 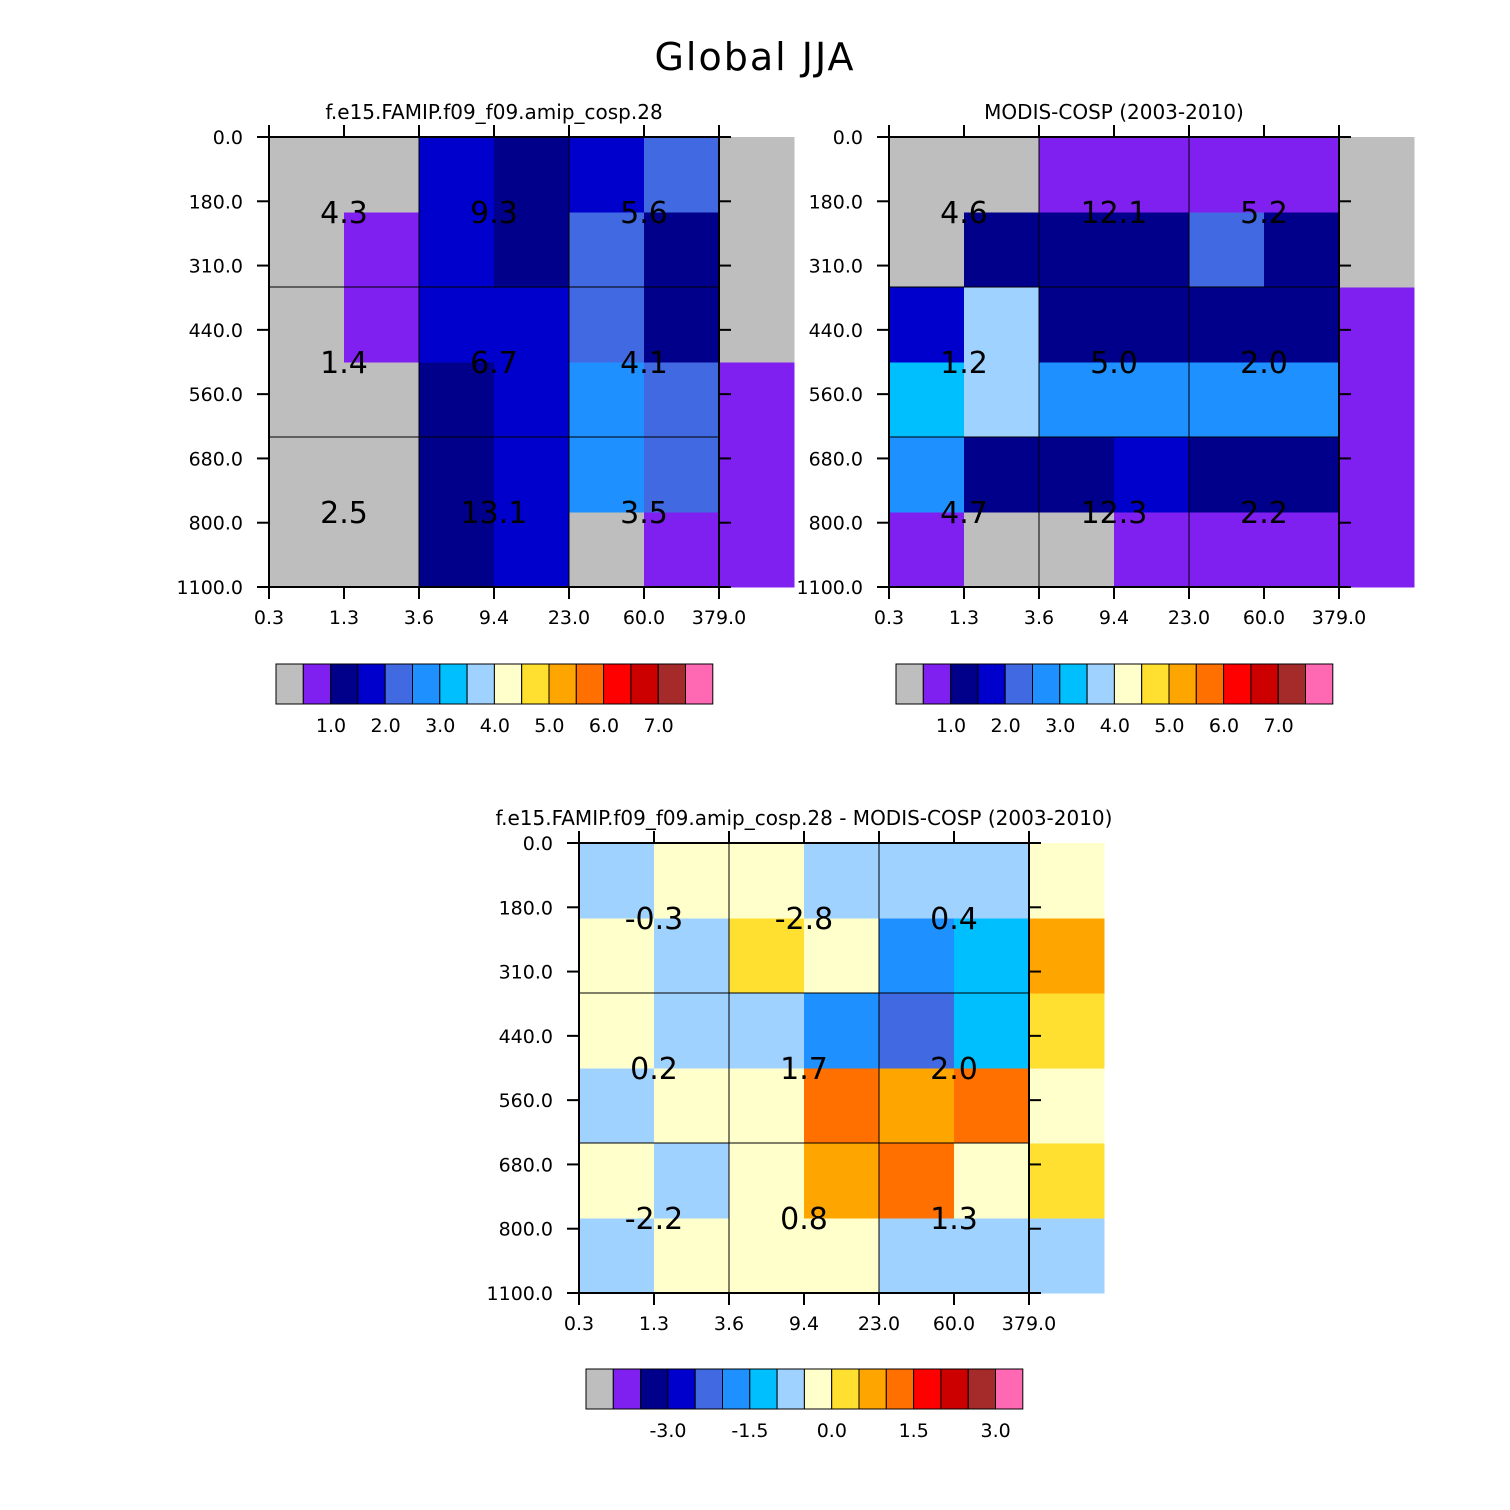 What do you see at coordinates (1264, 213) in the screenshot?
I see `cell-value-label: 5.2` at bounding box center [1264, 213].